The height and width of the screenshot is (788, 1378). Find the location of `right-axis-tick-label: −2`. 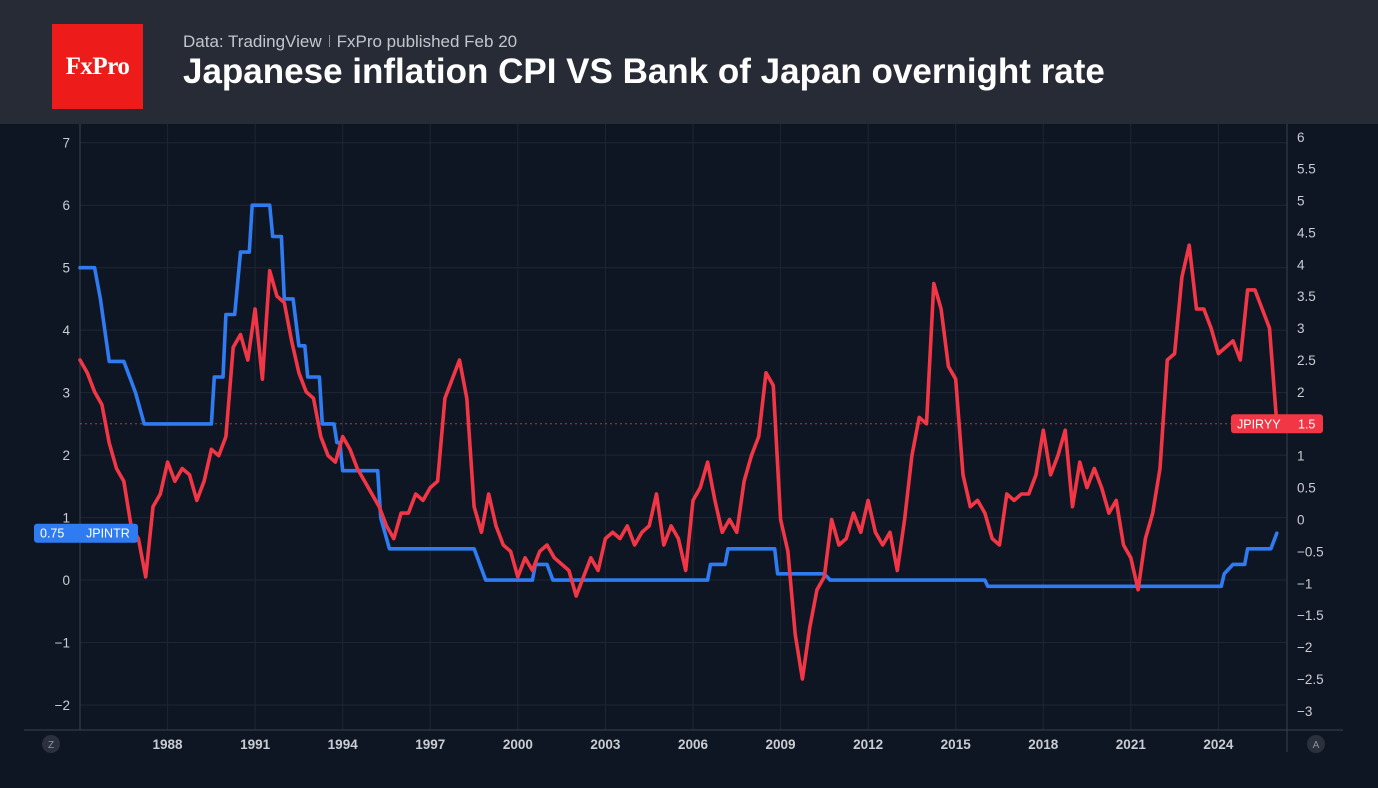

right-axis-tick-label: −2 is located at coordinates (1304, 647).